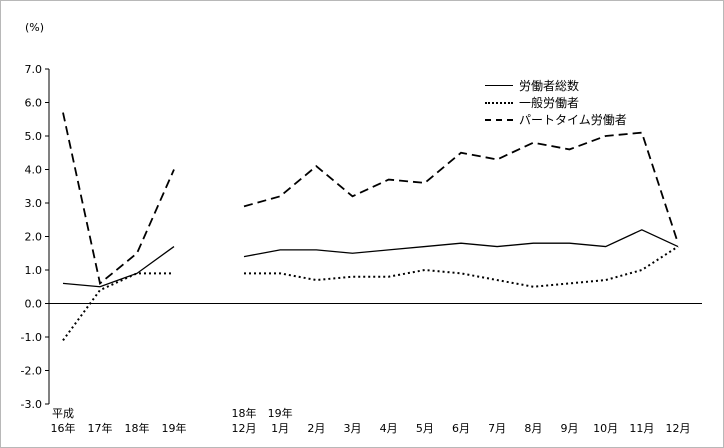  What do you see at coordinates (34, 69) in the screenshot?
I see `y-tick-label: 7.0` at bounding box center [34, 69].